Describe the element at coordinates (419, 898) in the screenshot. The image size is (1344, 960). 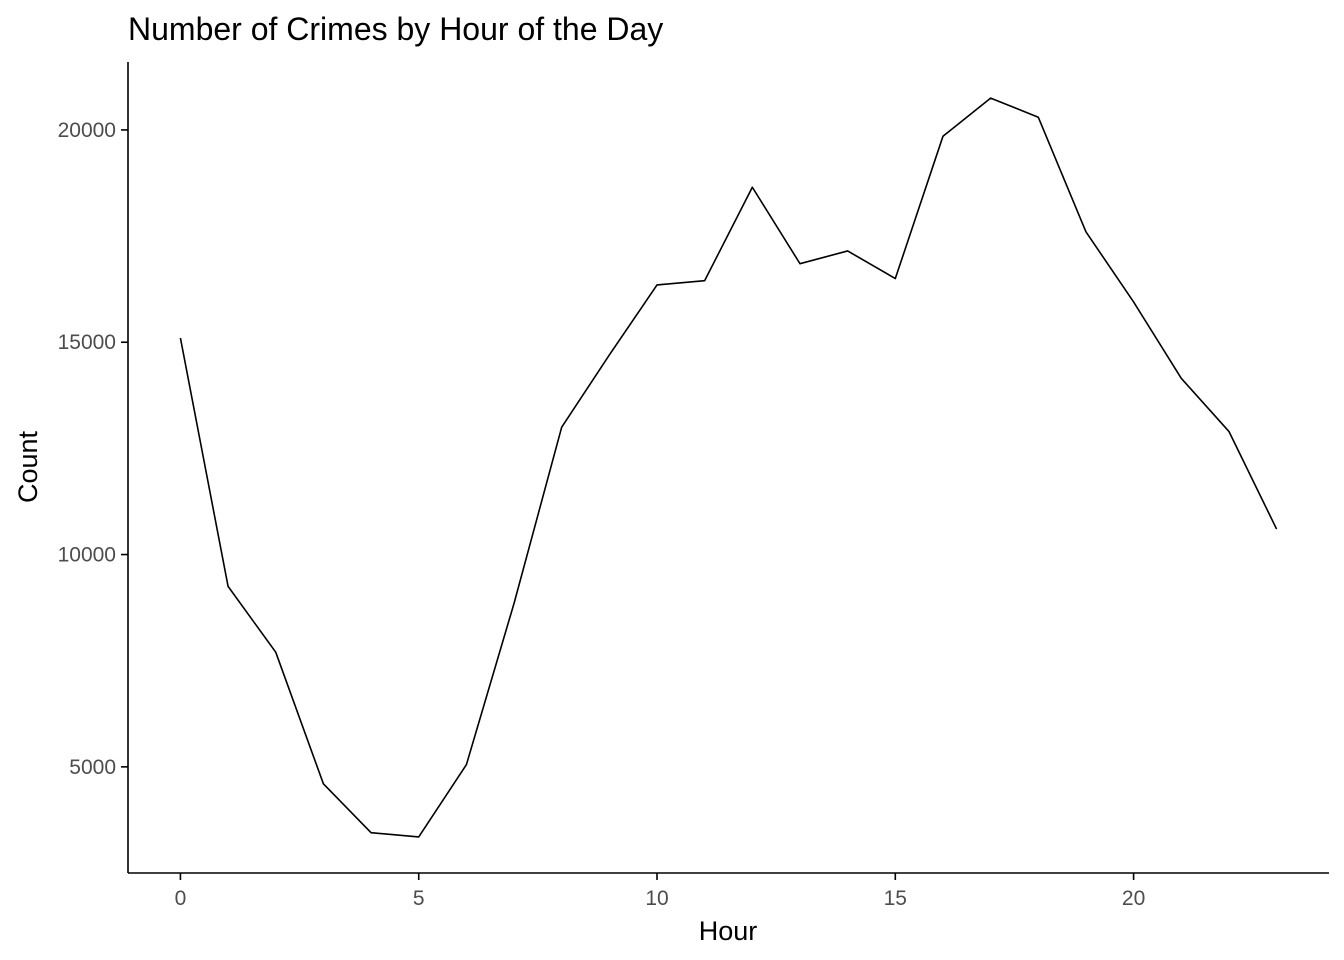
I see `x-tick-label: 5` at that location.